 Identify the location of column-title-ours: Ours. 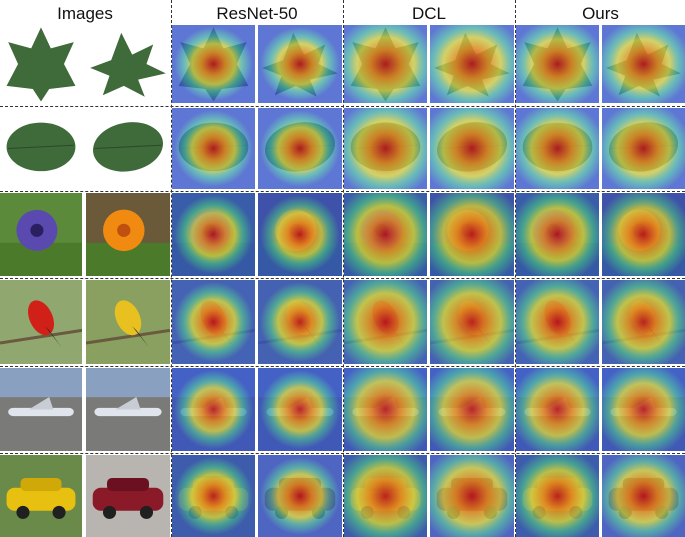
(600, 13).